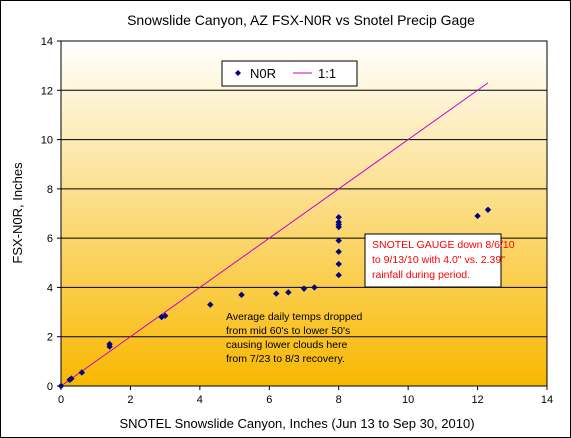 Image resolution: width=571 pixels, height=438 pixels. Describe the element at coordinates (477, 400) in the screenshot. I see `x-tick-label: 12` at that location.